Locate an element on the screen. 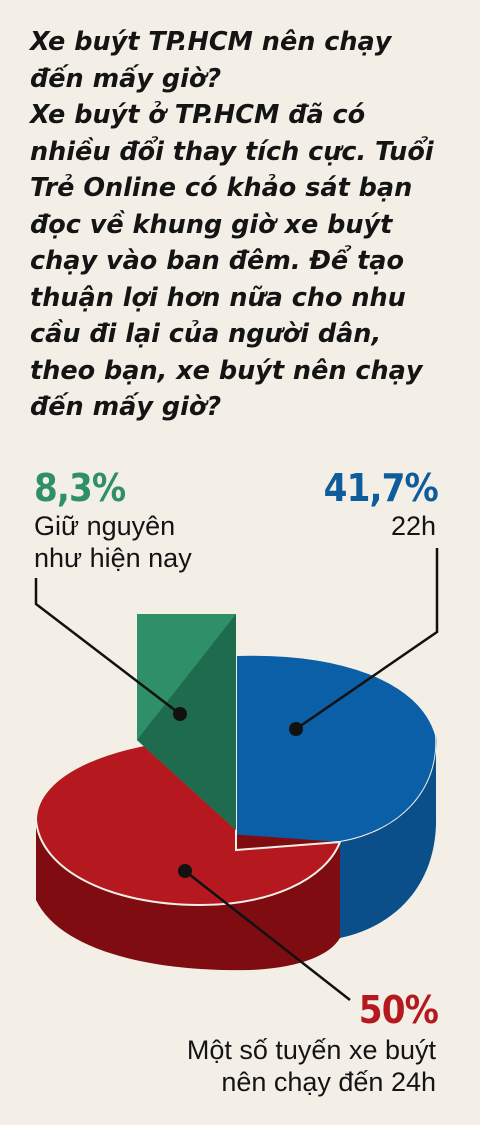 The image size is (480, 1125). slice-22h-outer-face is located at coordinates (388, 836).